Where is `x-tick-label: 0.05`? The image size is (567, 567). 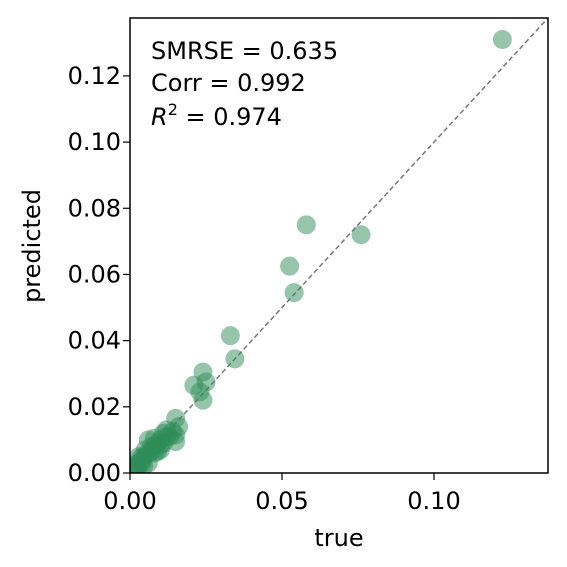
x-tick-label: 0.05 is located at coordinates (281, 501).